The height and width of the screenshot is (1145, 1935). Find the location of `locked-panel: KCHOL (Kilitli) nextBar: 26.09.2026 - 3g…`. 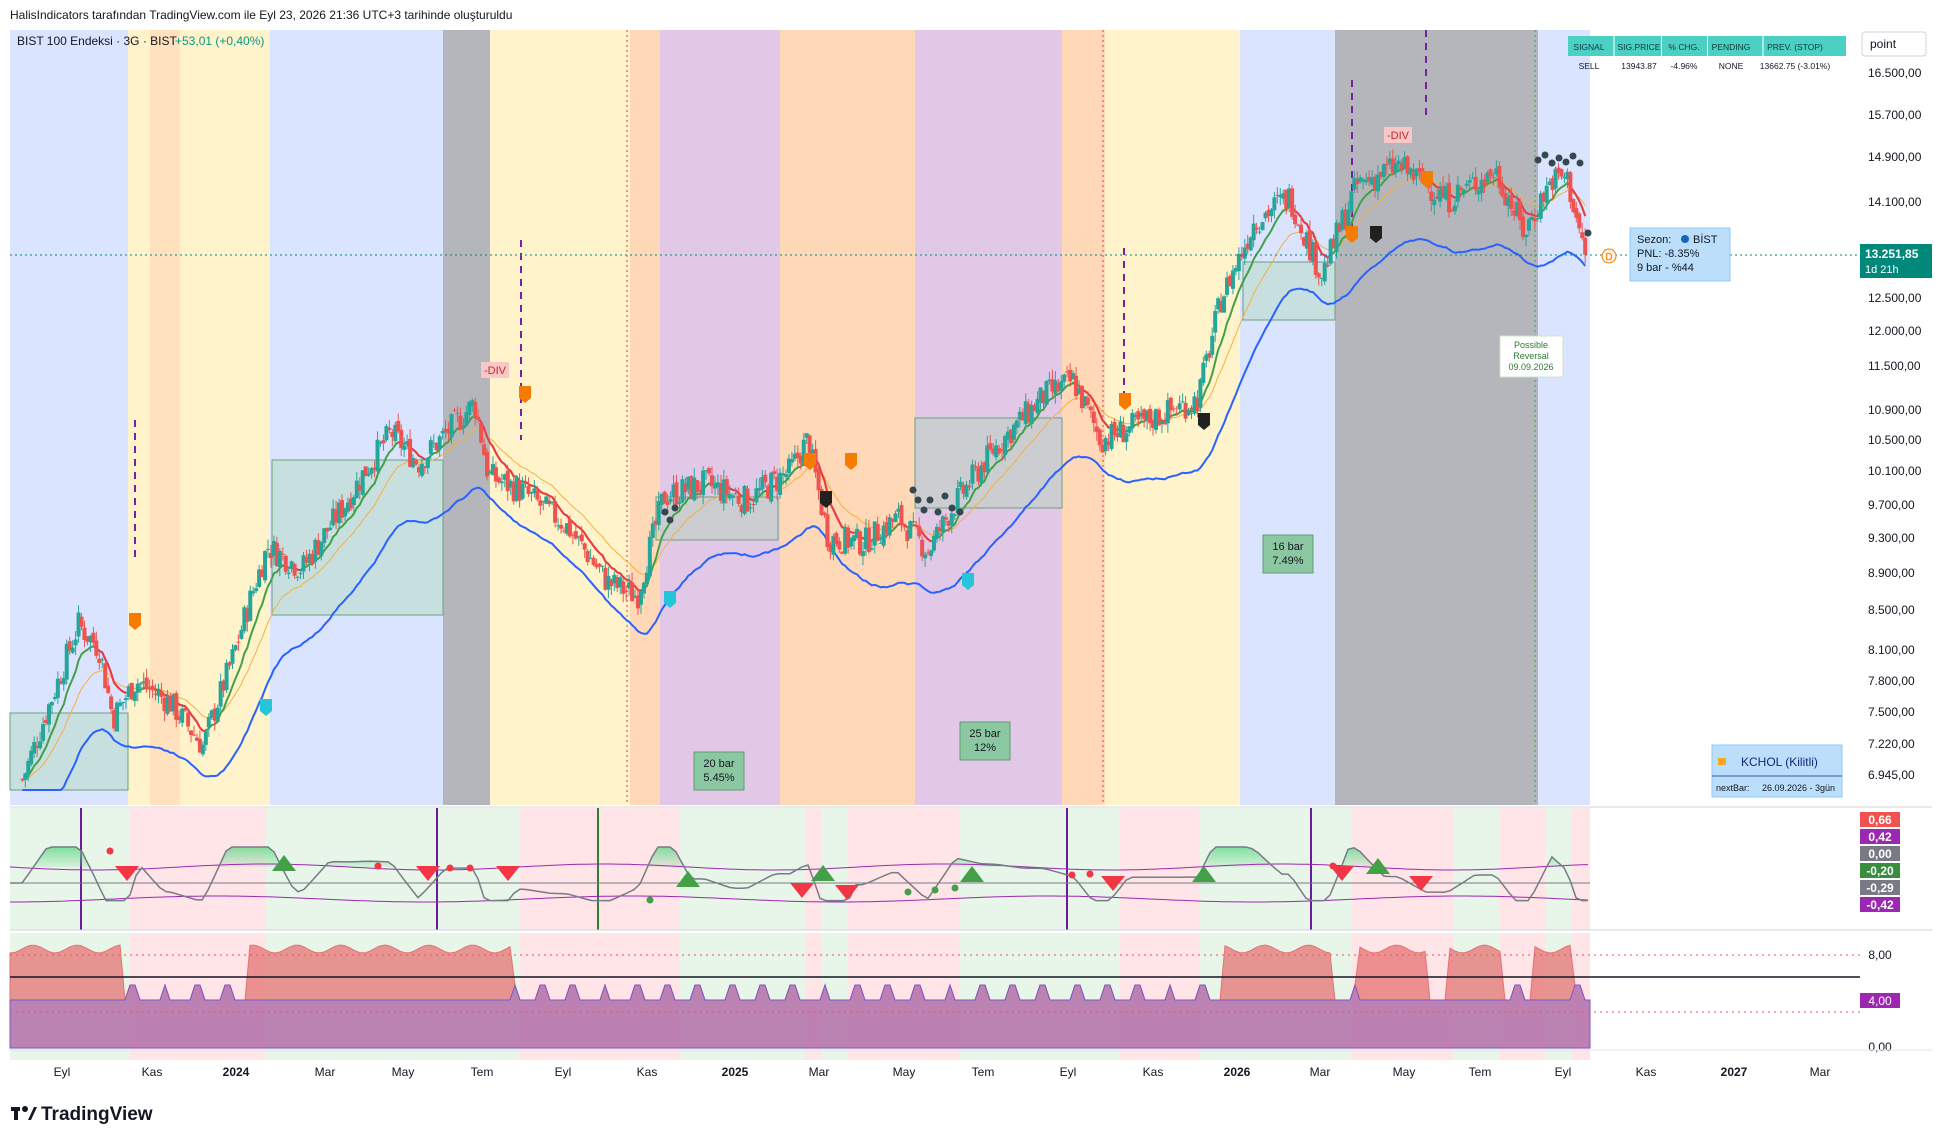

locked-panel: KCHOL (Kilitli) nextBar: 26.09.2026 - 3g… is located at coordinates (1777, 771).